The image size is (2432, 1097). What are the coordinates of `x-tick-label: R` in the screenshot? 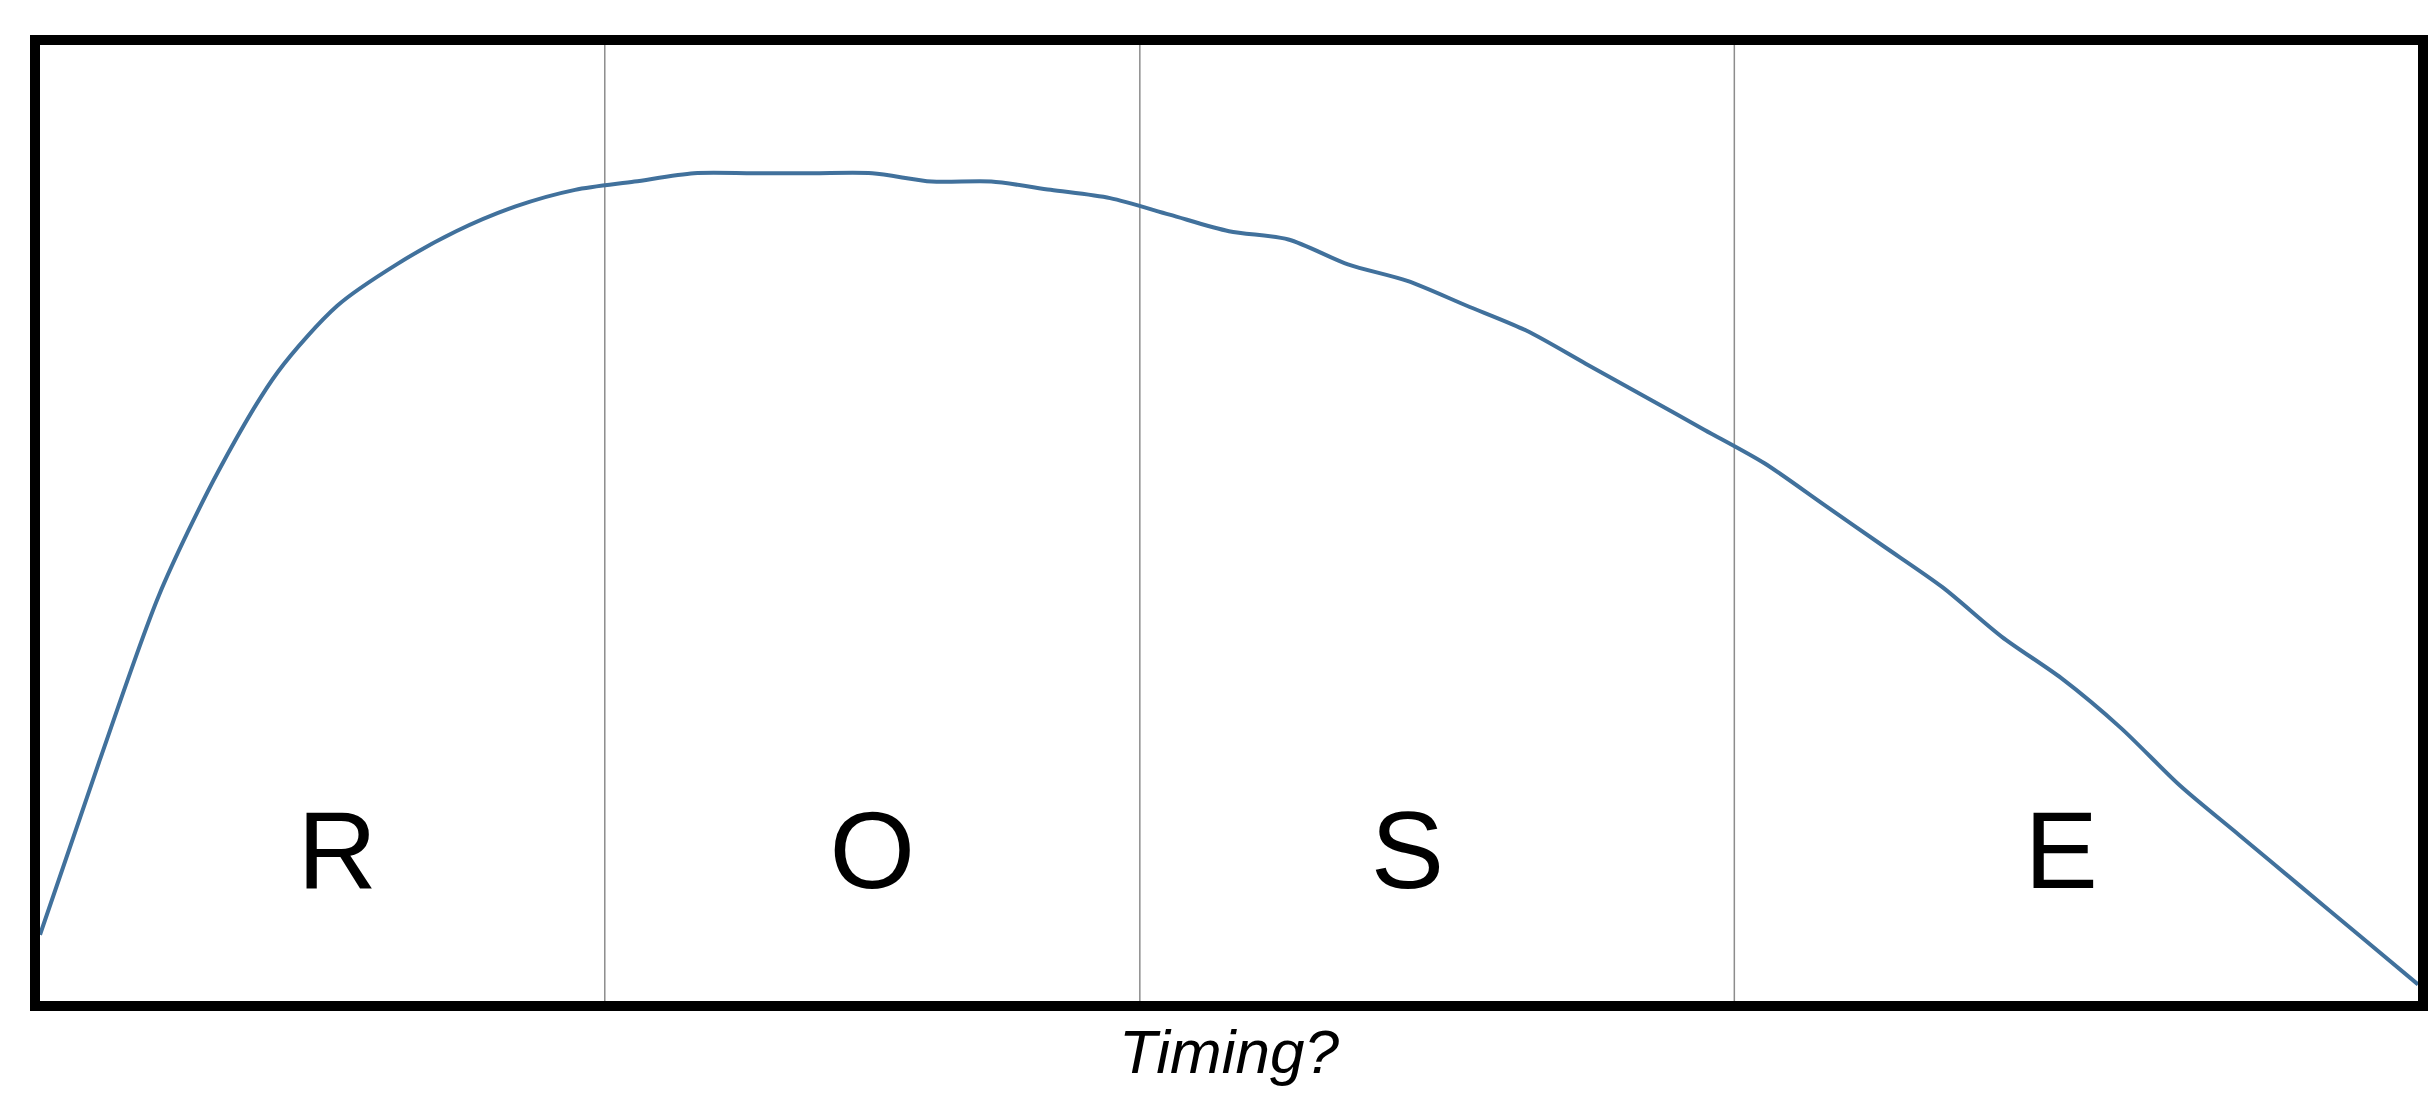 It's located at (337, 849).